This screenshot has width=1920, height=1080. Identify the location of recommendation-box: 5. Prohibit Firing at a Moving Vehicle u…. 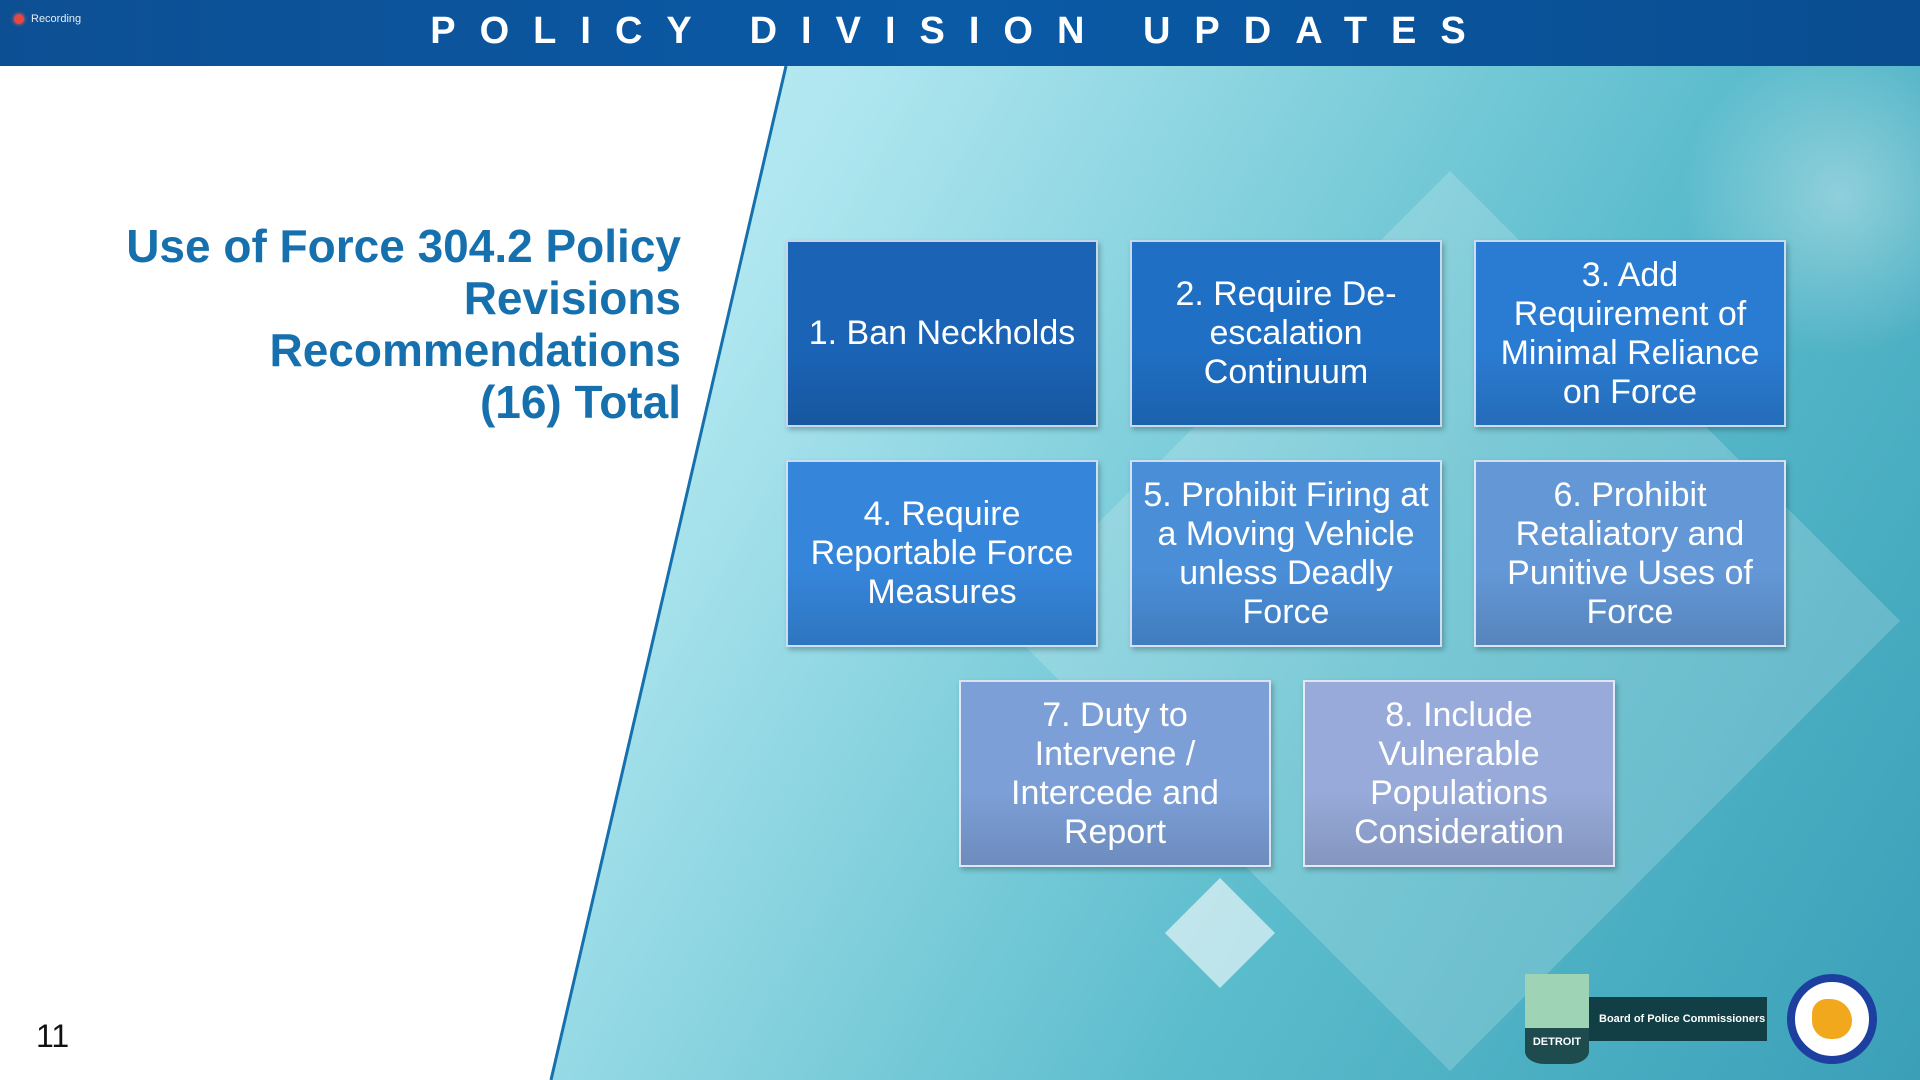
(1286, 553).